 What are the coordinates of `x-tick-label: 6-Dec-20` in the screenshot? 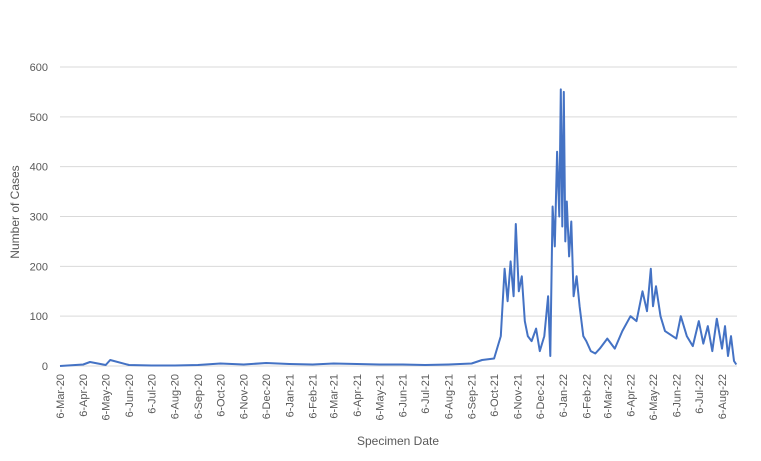 It's located at (267, 396).